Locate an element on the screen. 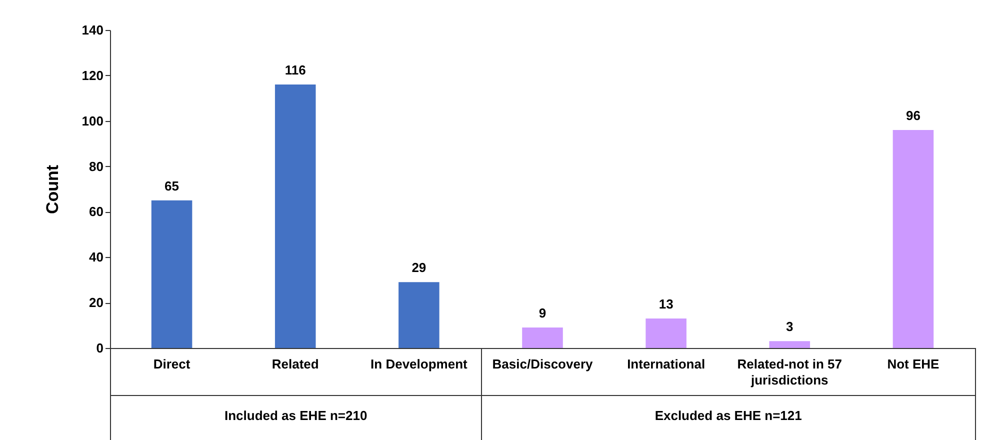 Image resolution: width=991 pixels, height=440 pixels. x-tick-label: Direct is located at coordinates (172, 364).